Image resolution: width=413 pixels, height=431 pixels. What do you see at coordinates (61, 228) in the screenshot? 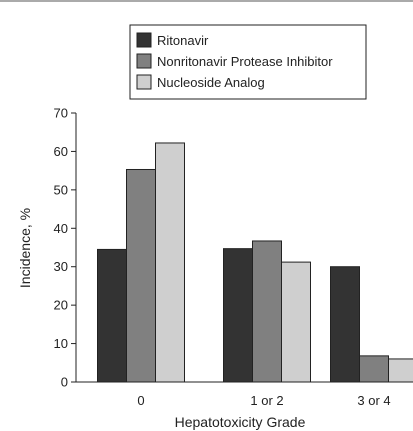
I see `y-tick-label: 40` at bounding box center [61, 228].